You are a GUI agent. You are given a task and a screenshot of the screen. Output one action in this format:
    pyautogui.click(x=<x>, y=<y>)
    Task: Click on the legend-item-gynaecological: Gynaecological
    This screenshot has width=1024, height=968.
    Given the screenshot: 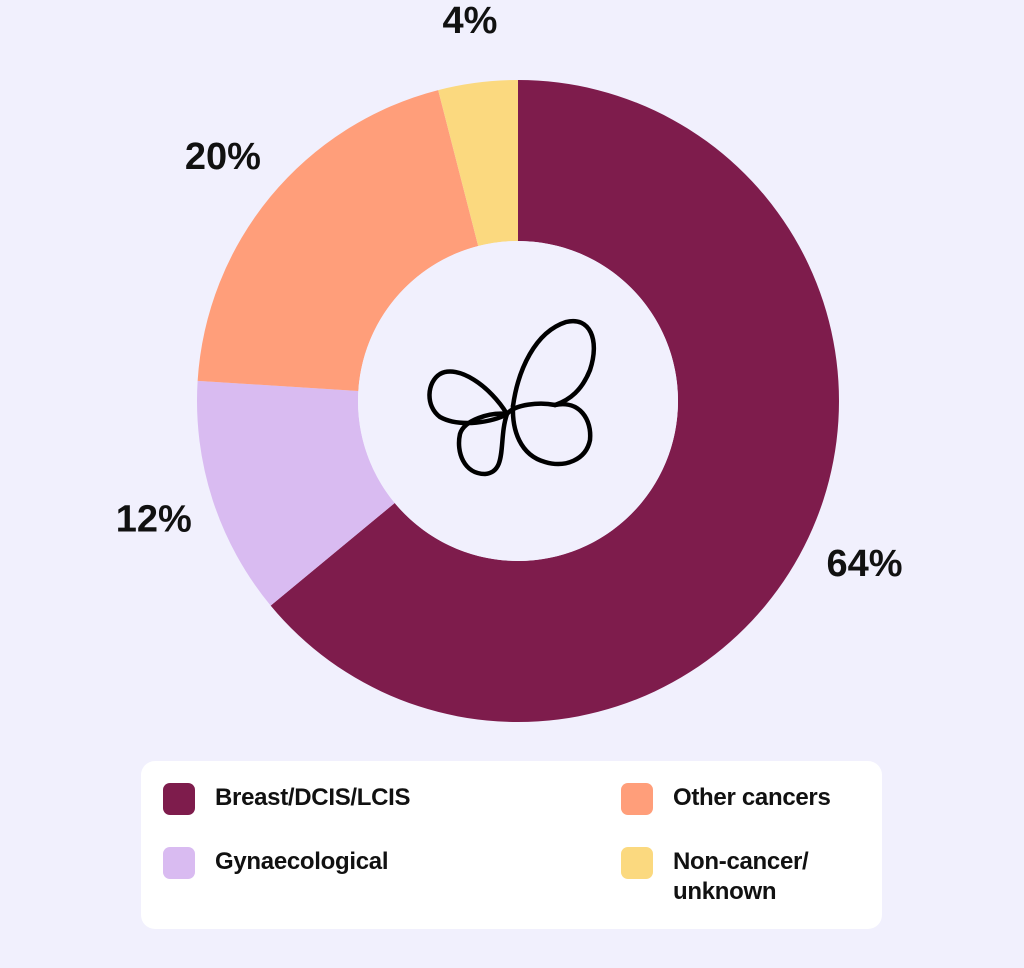 What is the action you would take?
    pyautogui.click(x=276, y=863)
    